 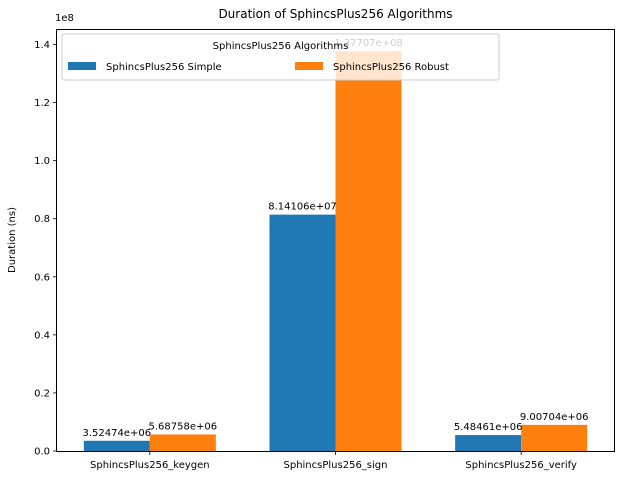 What do you see at coordinates (42, 219) in the screenshot?
I see `y-tick-label: 0.8` at bounding box center [42, 219].